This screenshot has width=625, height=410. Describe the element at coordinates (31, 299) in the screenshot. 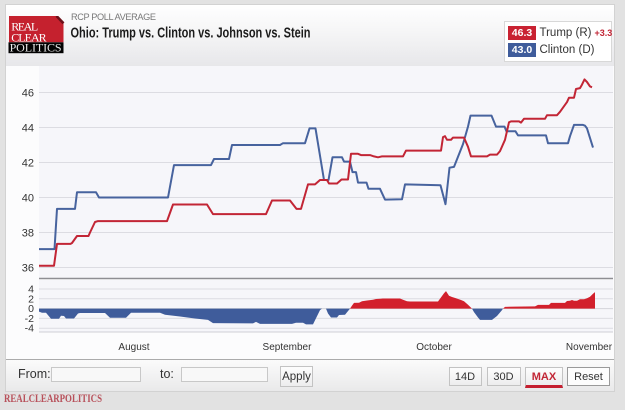

I see `svg-text: 2` at that location.